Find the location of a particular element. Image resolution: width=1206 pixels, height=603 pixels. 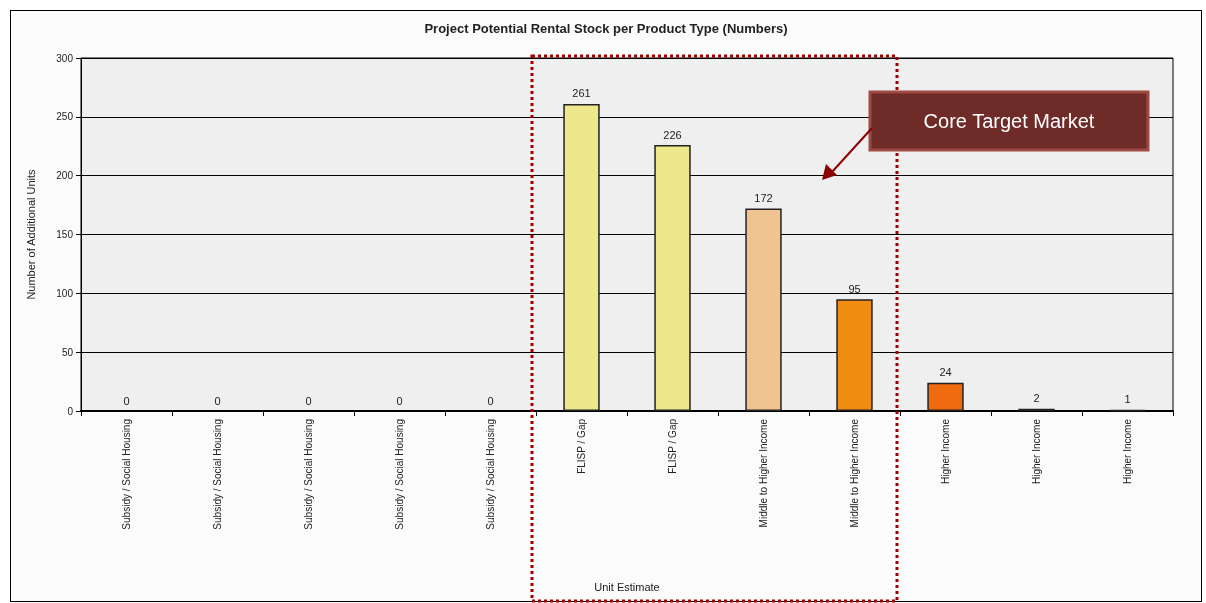

data-label: 95 is located at coordinates (854, 288).